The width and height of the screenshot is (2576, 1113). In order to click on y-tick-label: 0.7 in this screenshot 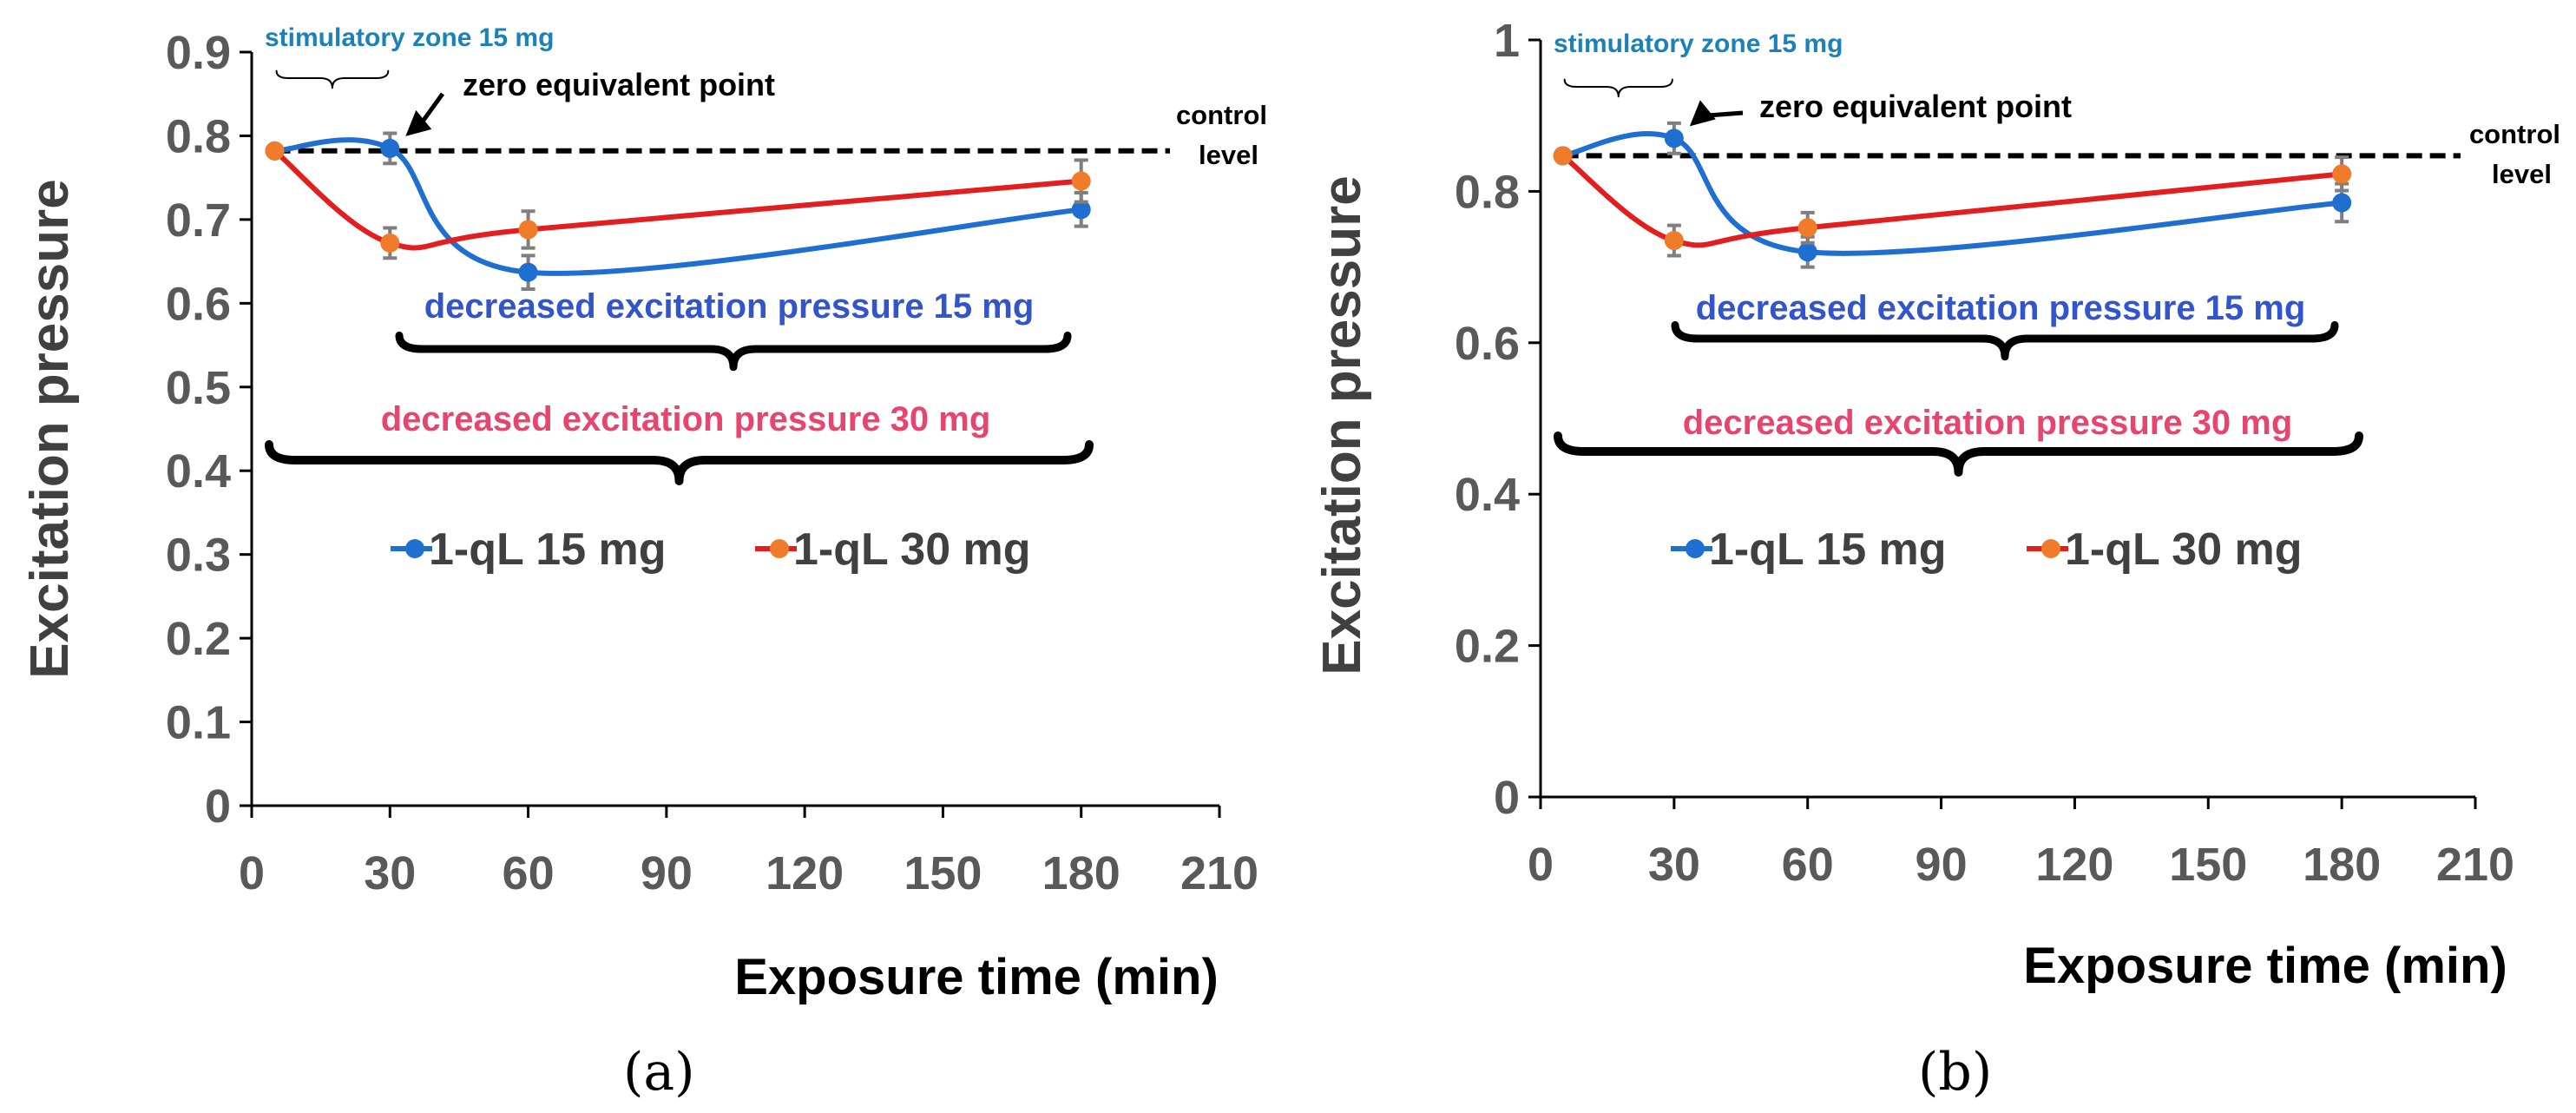, I will do `click(198, 221)`.